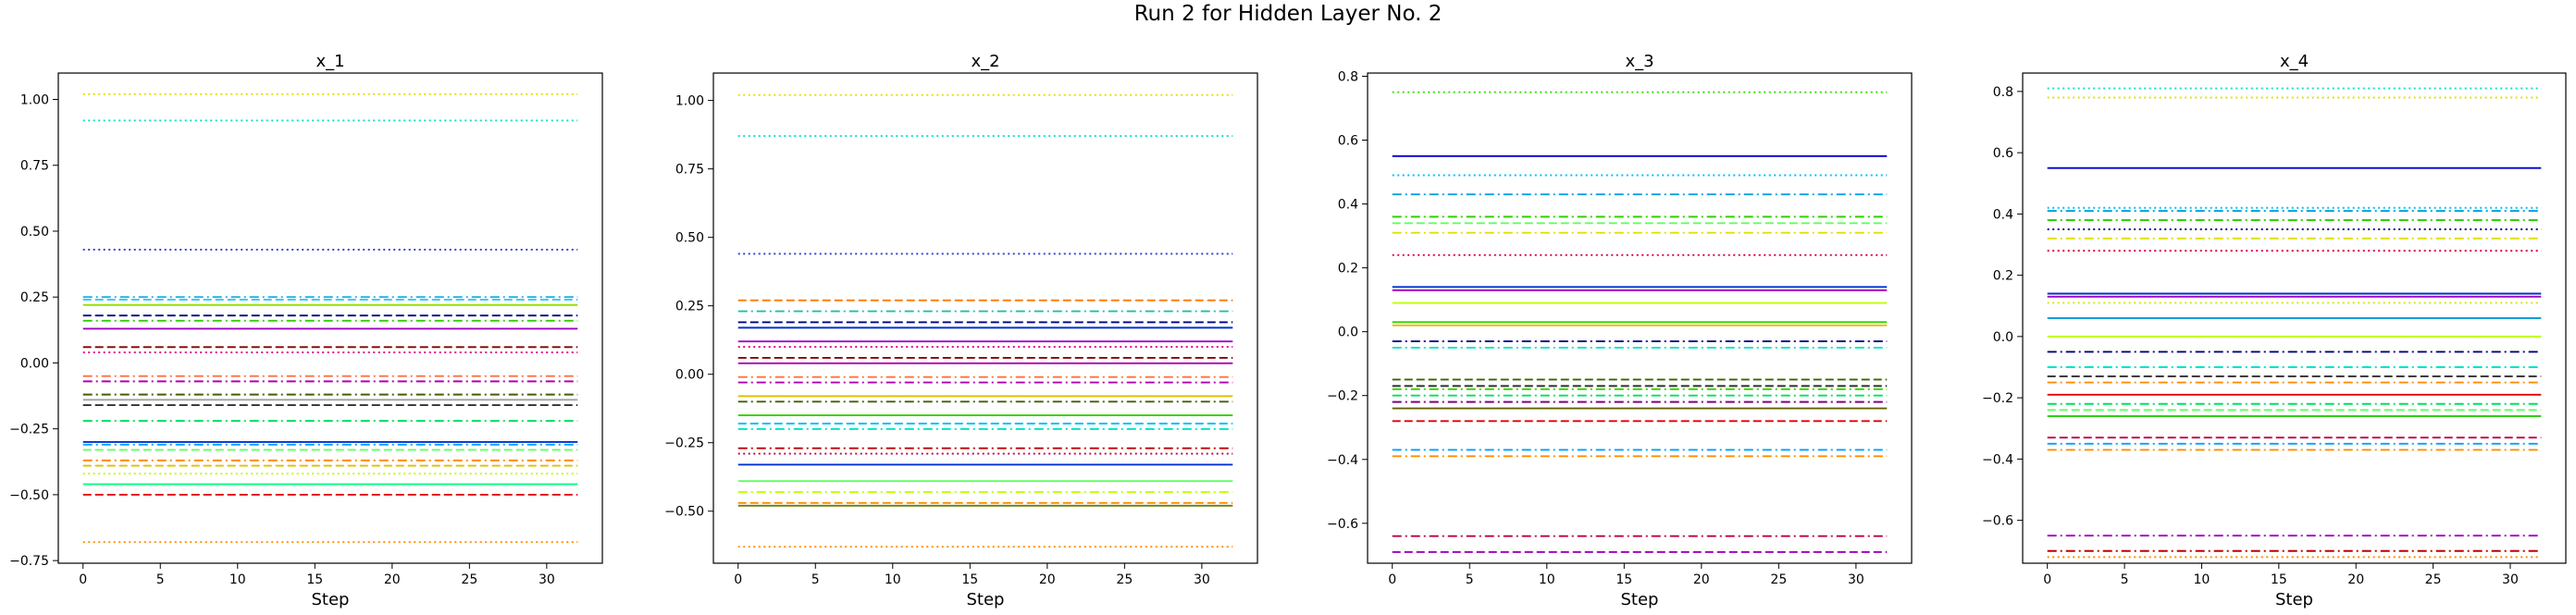 Image resolution: width=2576 pixels, height=615 pixels. What do you see at coordinates (985, 61) in the screenshot?
I see `panel-title: x_2` at bounding box center [985, 61].